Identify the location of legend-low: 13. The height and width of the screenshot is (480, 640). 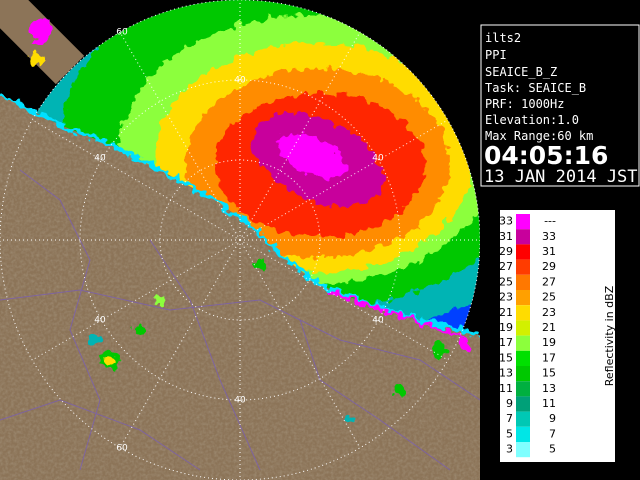
(506, 373).